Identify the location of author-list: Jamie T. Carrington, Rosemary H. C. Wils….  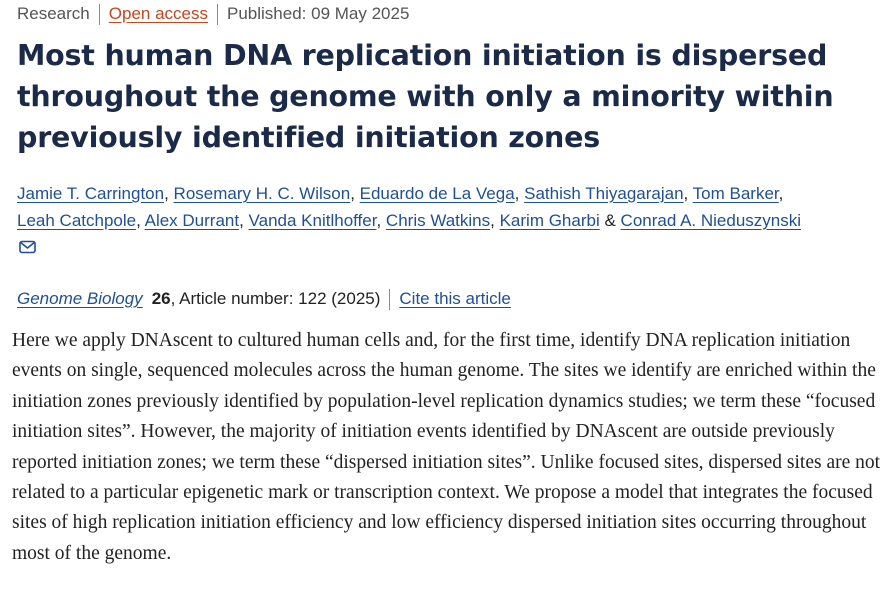
(409, 207).